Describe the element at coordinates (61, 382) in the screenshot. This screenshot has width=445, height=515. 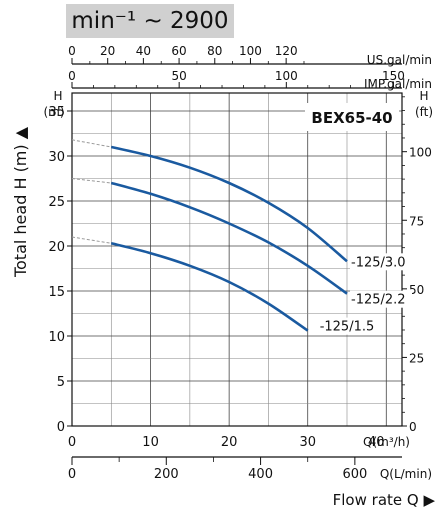
I see `y-tick-label: 5` at that location.